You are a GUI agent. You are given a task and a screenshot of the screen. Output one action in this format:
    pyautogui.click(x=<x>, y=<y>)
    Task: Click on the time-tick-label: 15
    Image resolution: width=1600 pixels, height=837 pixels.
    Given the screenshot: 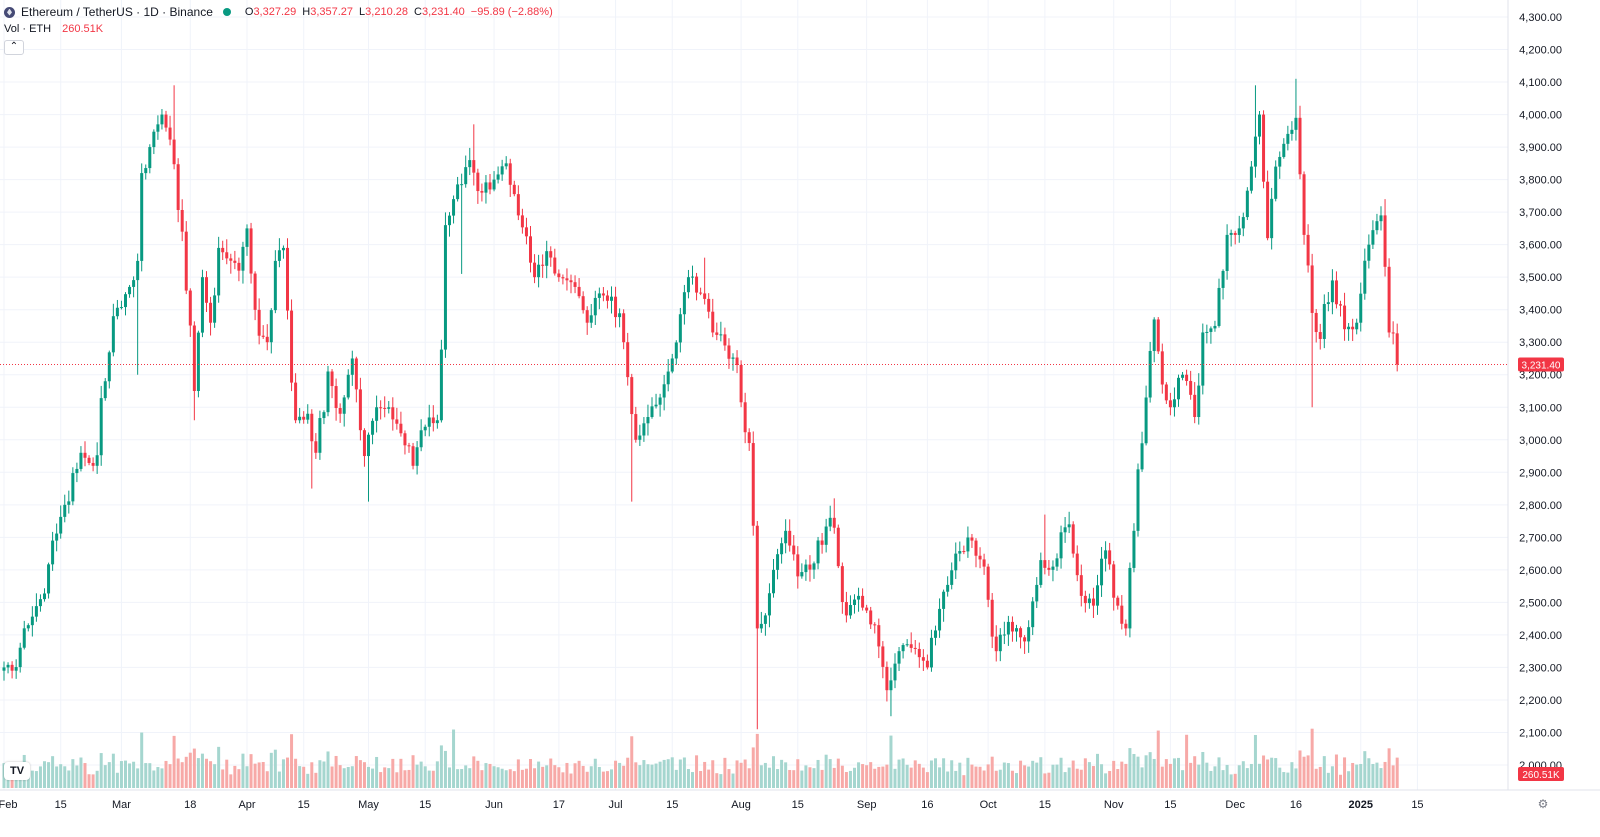 What is the action you would take?
    pyautogui.click(x=798, y=805)
    